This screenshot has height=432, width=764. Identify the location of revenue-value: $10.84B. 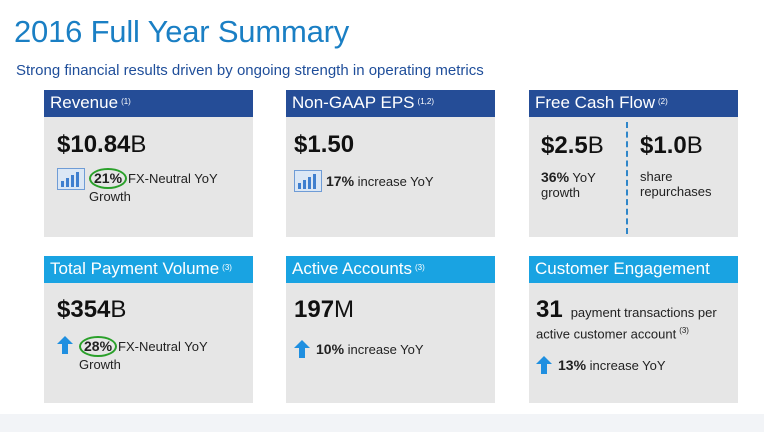
(102, 144).